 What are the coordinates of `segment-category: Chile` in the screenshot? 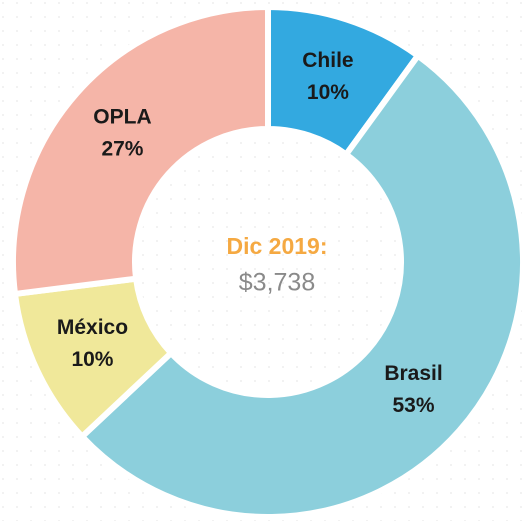 It's located at (327, 60).